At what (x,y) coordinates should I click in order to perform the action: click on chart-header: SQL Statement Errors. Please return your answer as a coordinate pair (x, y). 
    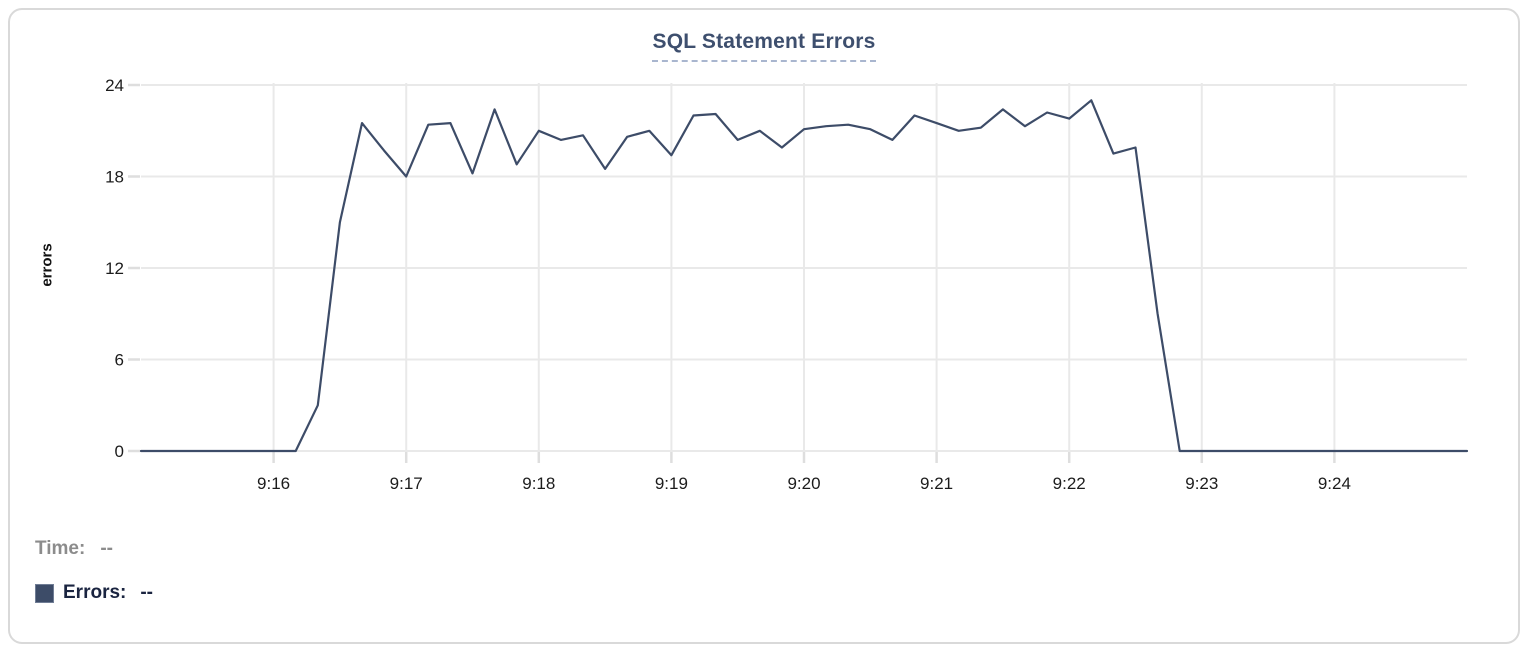
    Looking at the image, I should click on (764, 46).